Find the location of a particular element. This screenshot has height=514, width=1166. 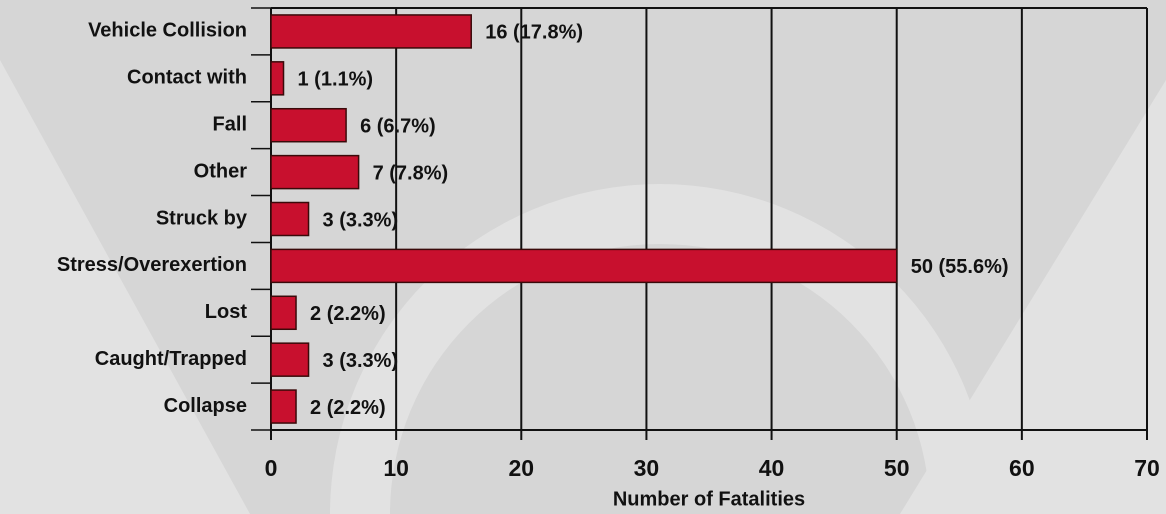

x-axis-title: Number of Fatalities is located at coordinates (709, 499).